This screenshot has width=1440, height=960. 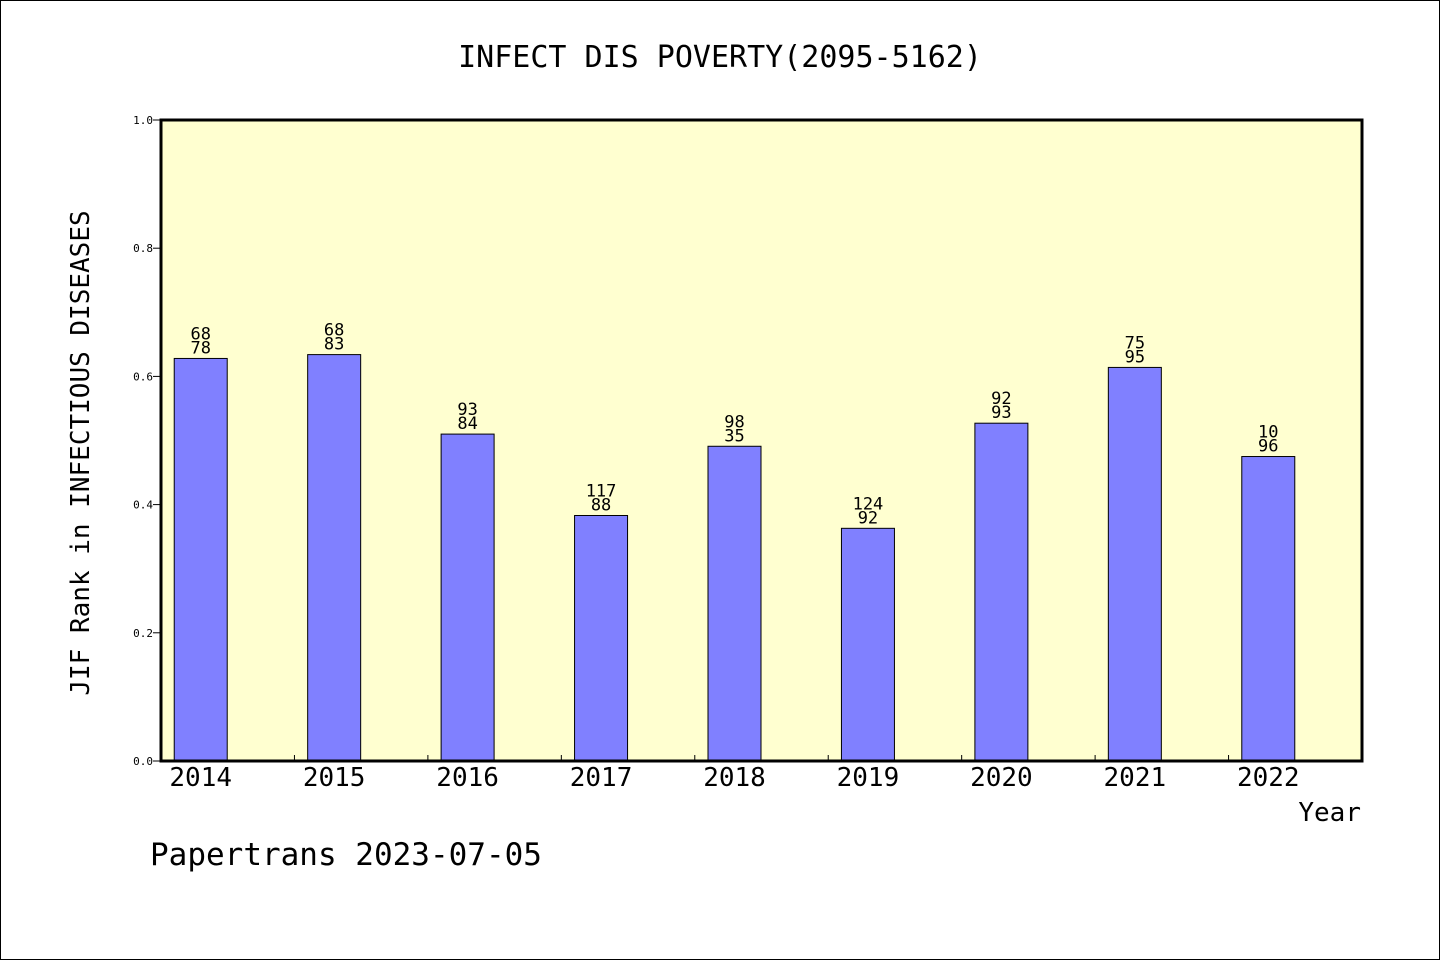 I want to click on data-label-top: 124, so click(x=868, y=504).